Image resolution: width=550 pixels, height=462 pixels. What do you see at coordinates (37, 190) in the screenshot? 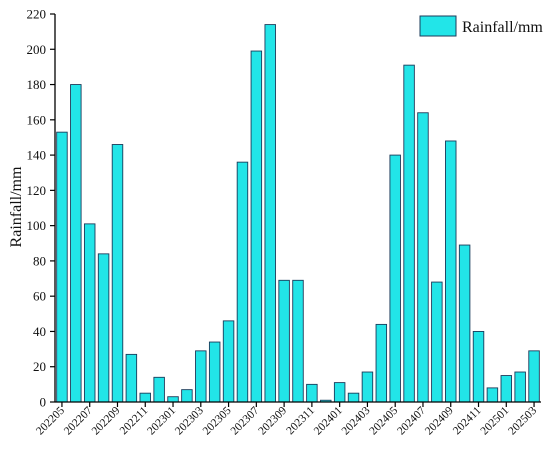
I see `y-tick-label: 120` at bounding box center [37, 190].